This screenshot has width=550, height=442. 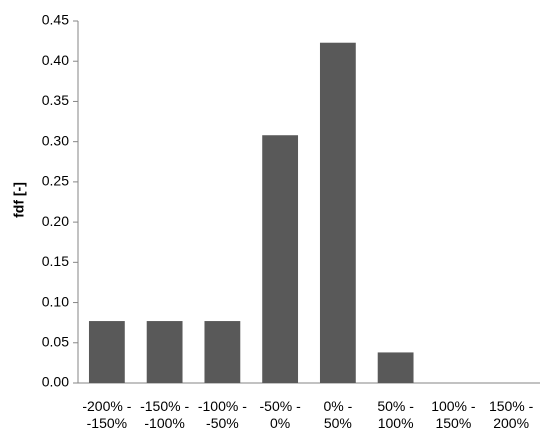 I want to click on x-tick-label: -150% - -100%, so click(x=165, y=414).